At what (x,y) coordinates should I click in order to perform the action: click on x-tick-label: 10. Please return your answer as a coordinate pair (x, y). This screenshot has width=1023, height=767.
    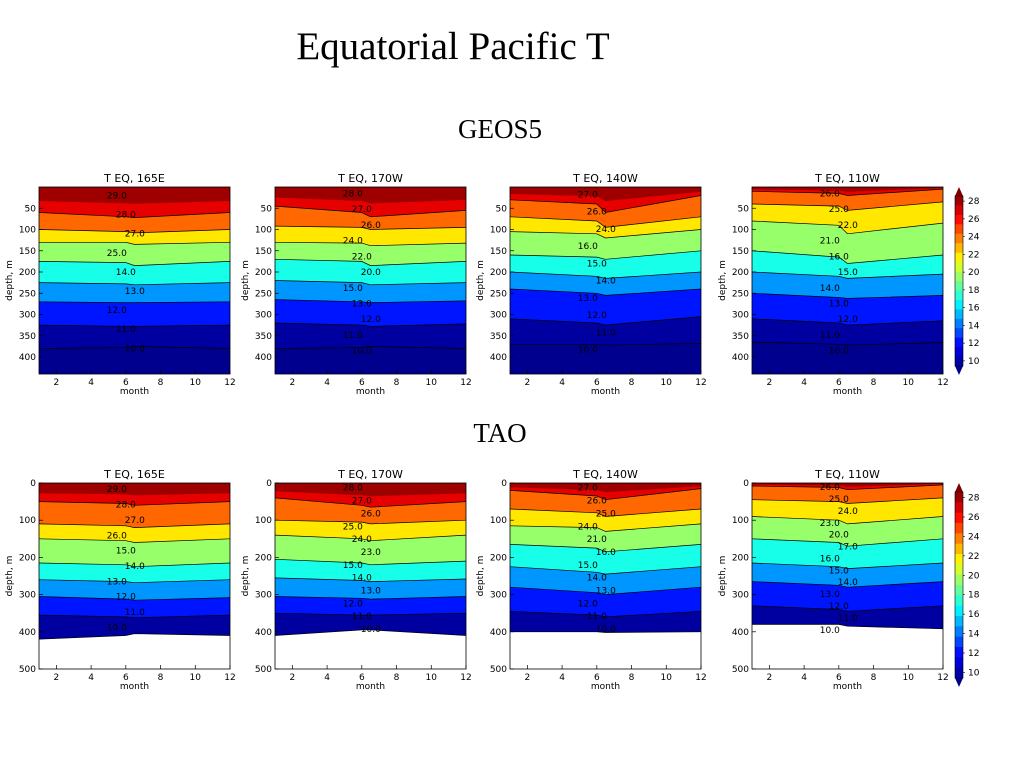
    Looking at the image, I should click on (432, 383).